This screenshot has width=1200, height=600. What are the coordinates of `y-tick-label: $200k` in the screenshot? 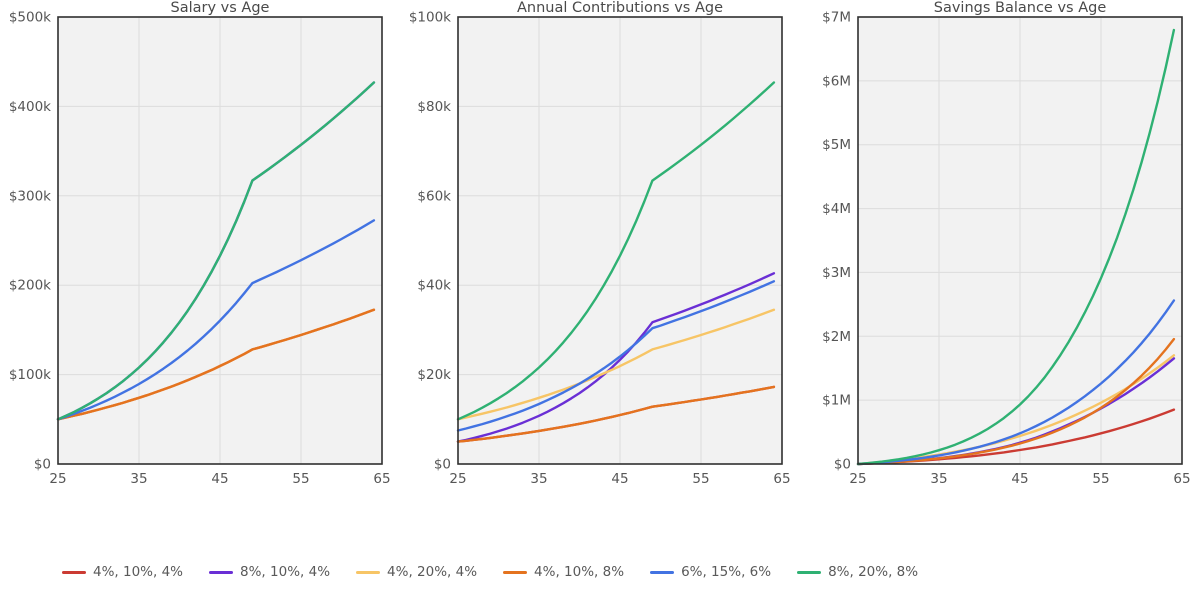 It's located at (30, 286).